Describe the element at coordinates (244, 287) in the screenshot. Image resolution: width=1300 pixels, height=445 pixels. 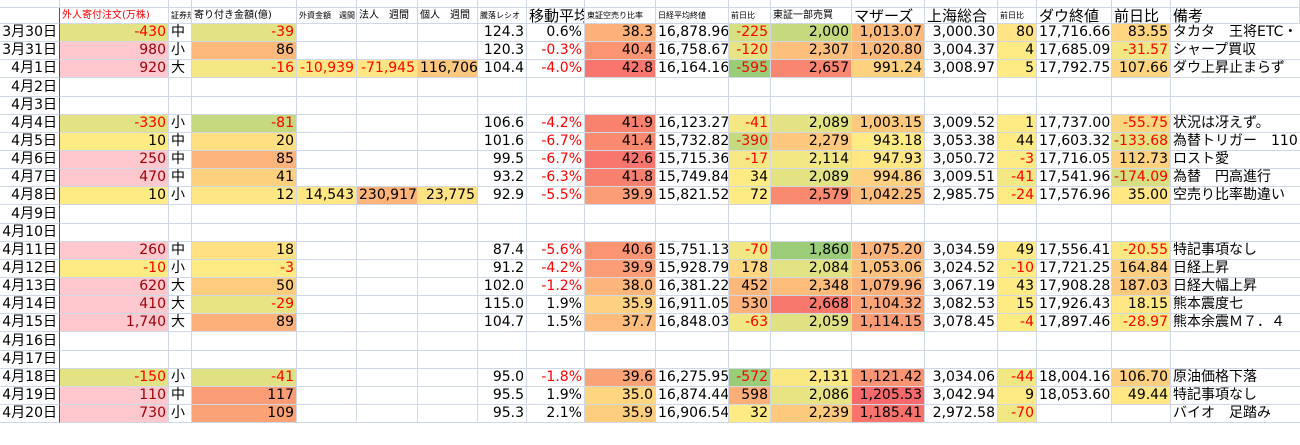
I see `cell-opening-amount: 50` at that location.